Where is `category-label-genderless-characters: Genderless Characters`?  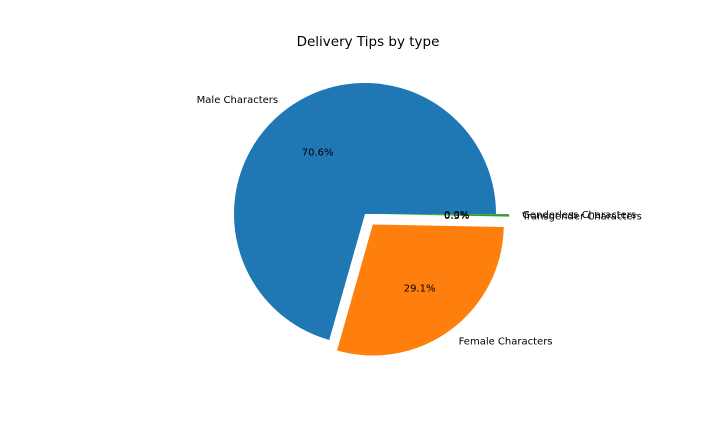
category-label-genderless-characters: Genderless Characters is located at coordinates (579, 215).